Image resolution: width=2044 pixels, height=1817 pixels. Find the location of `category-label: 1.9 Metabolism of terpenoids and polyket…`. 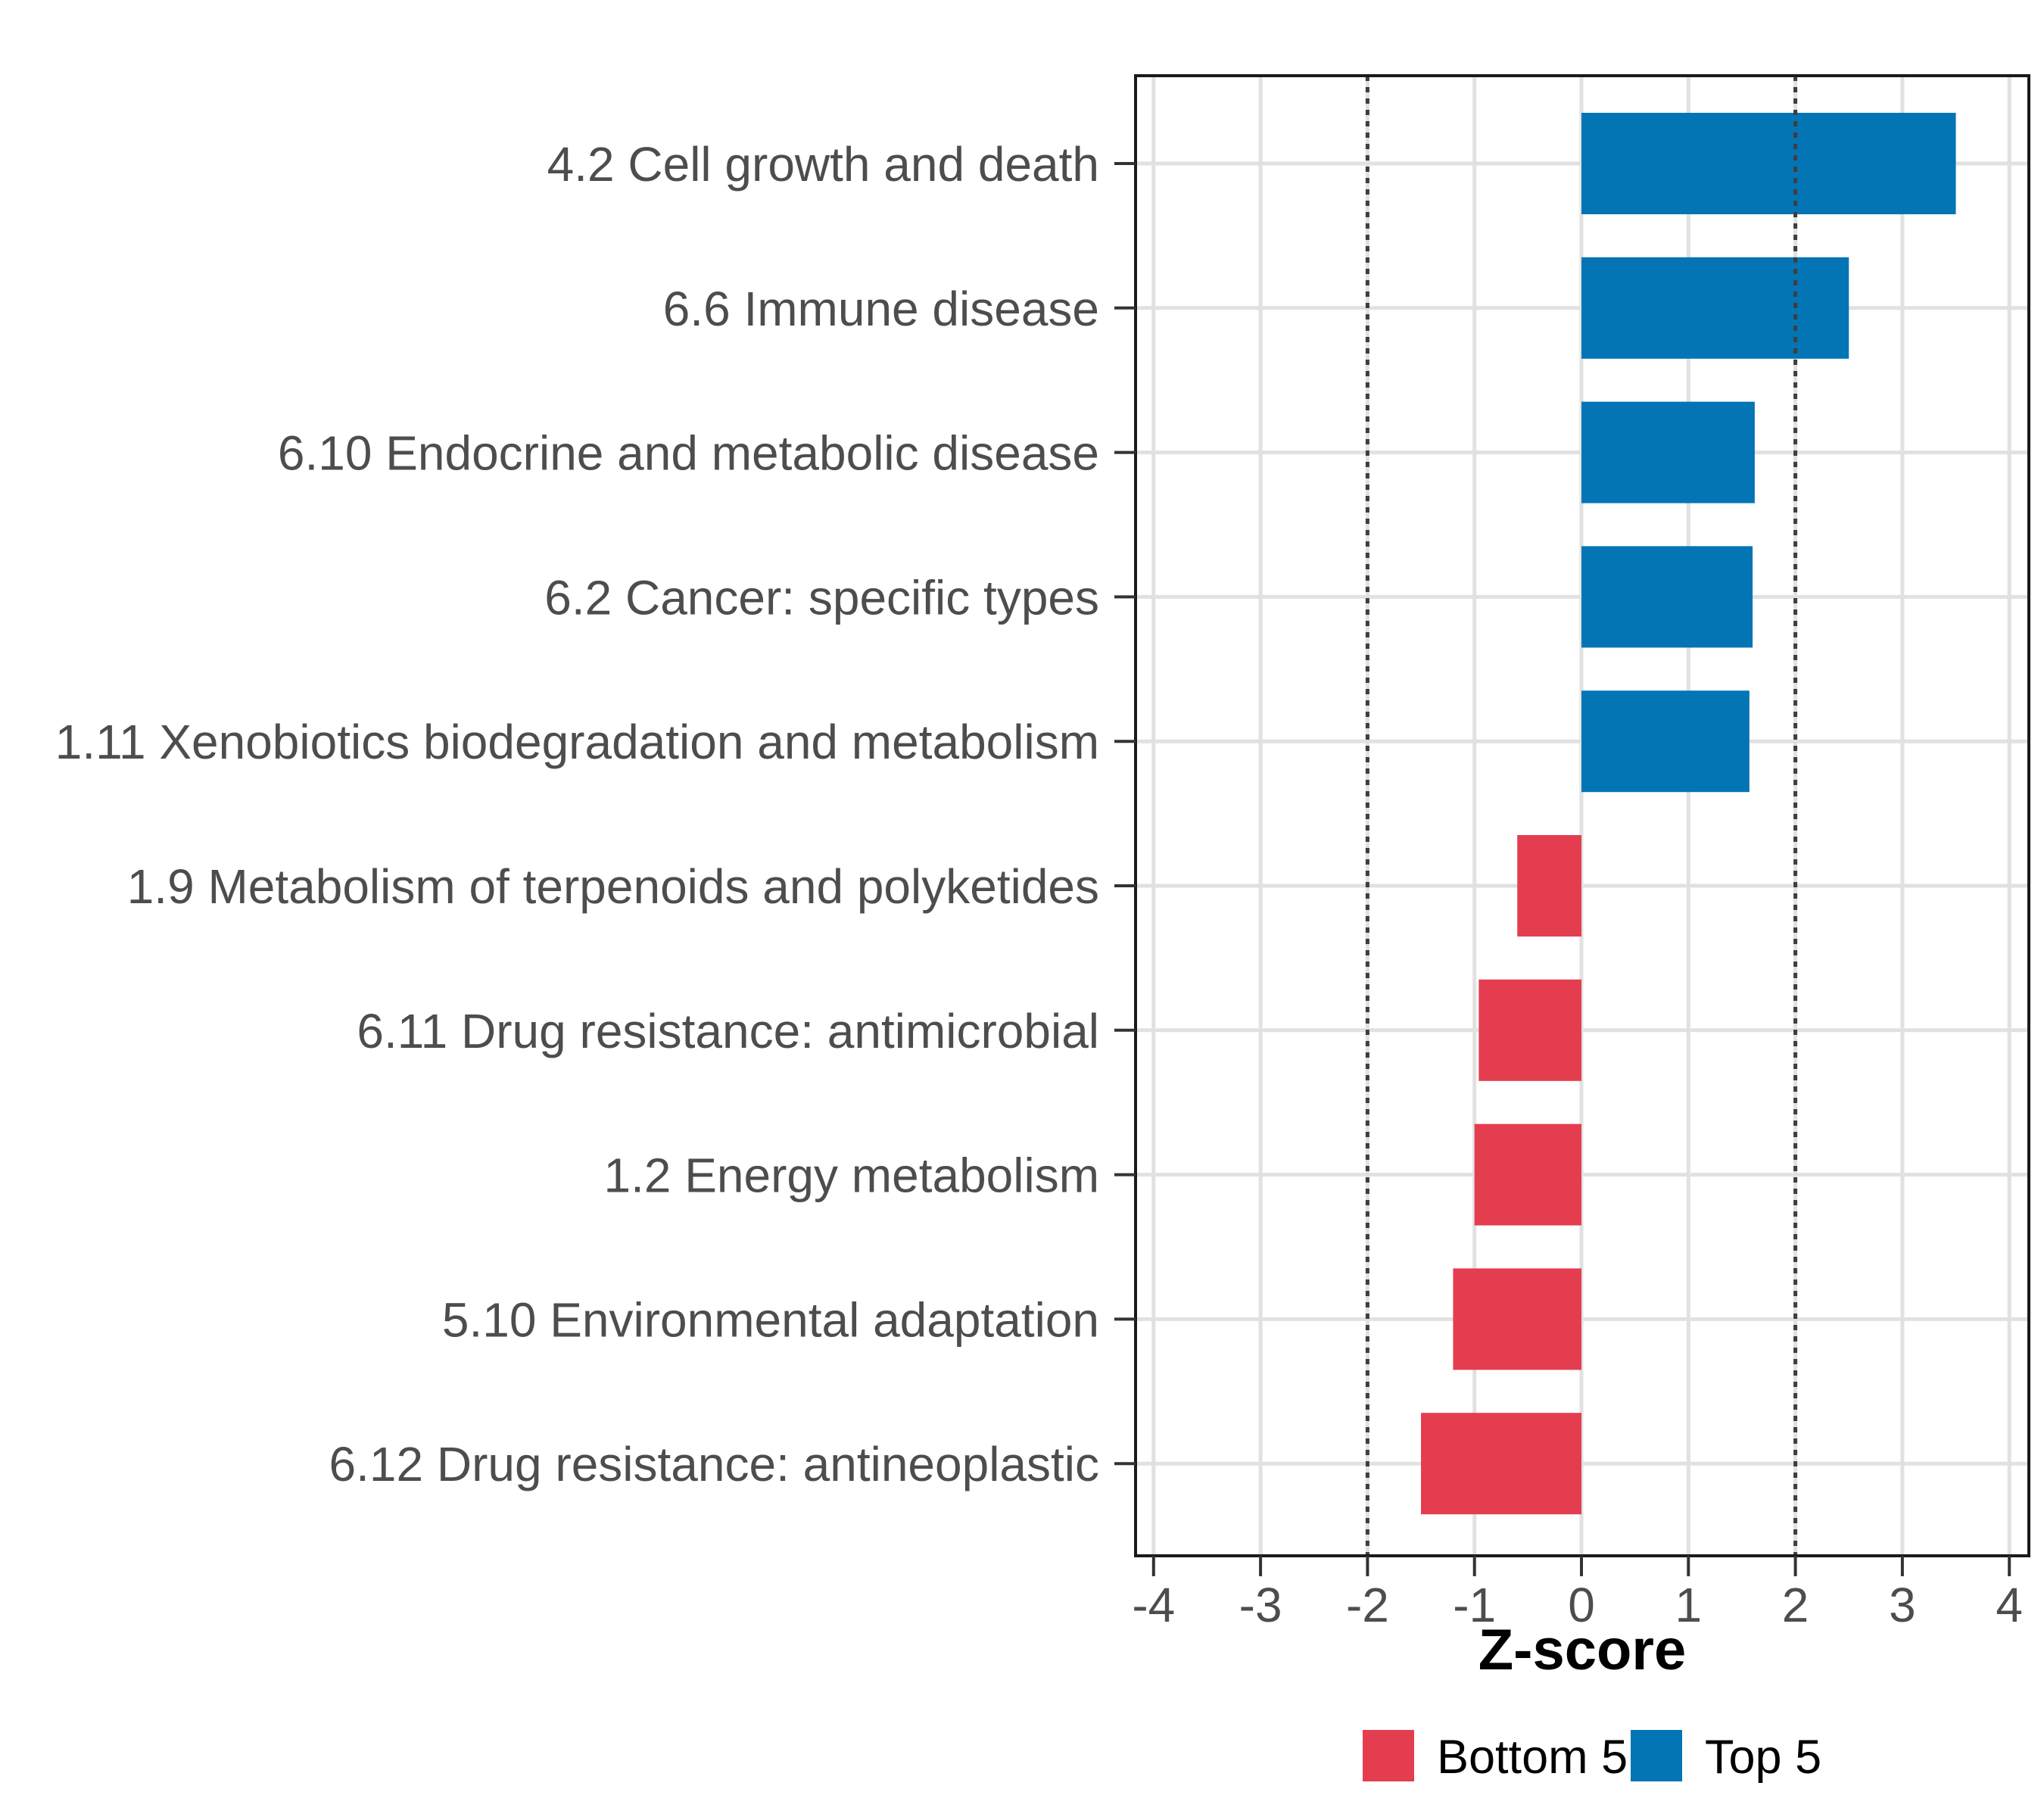

category-label: 1.9 Metabolism of terpenoids and polyket… is located at coordinates (613, 886).